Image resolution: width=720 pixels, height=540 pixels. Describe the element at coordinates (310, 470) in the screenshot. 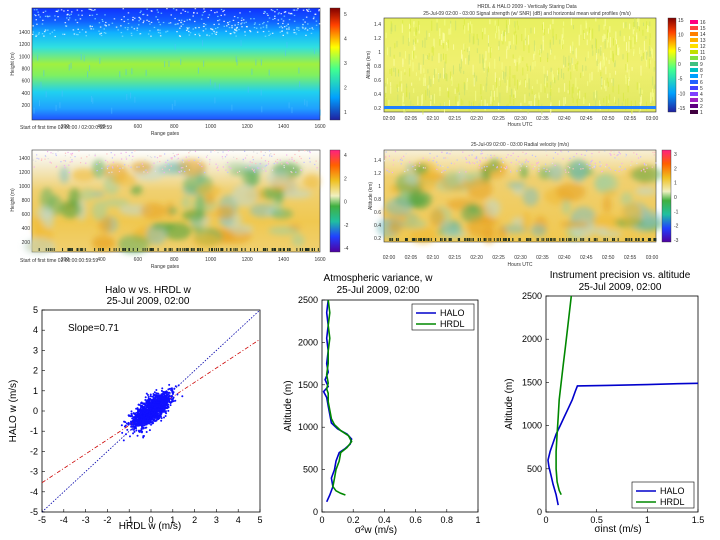

I see `panel-6-ytick-1: 500` at that location.